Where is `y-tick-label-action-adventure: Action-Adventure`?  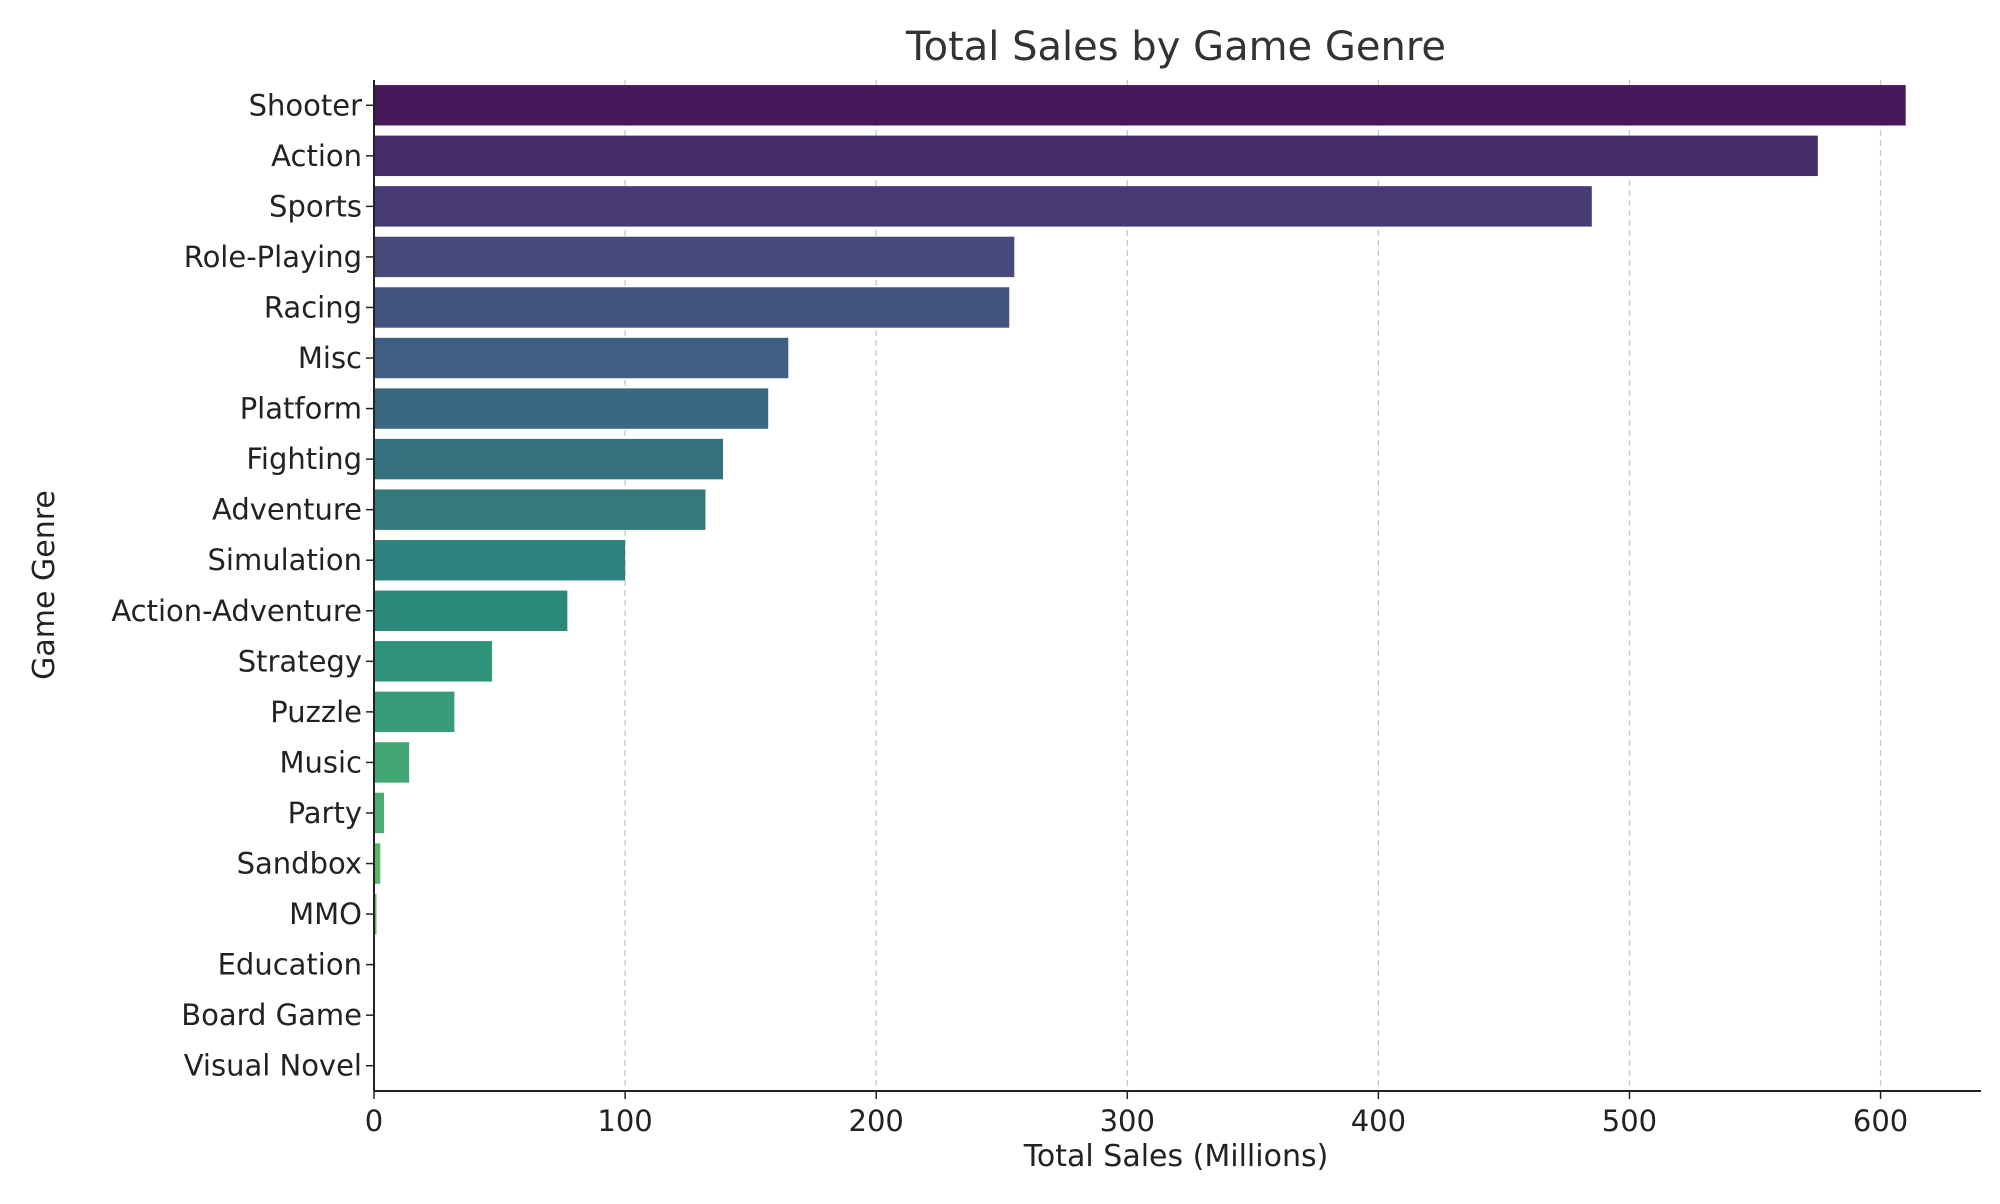
y-tick-label-action-adventure: Action-Adventure is located at coordinates (236, 611).